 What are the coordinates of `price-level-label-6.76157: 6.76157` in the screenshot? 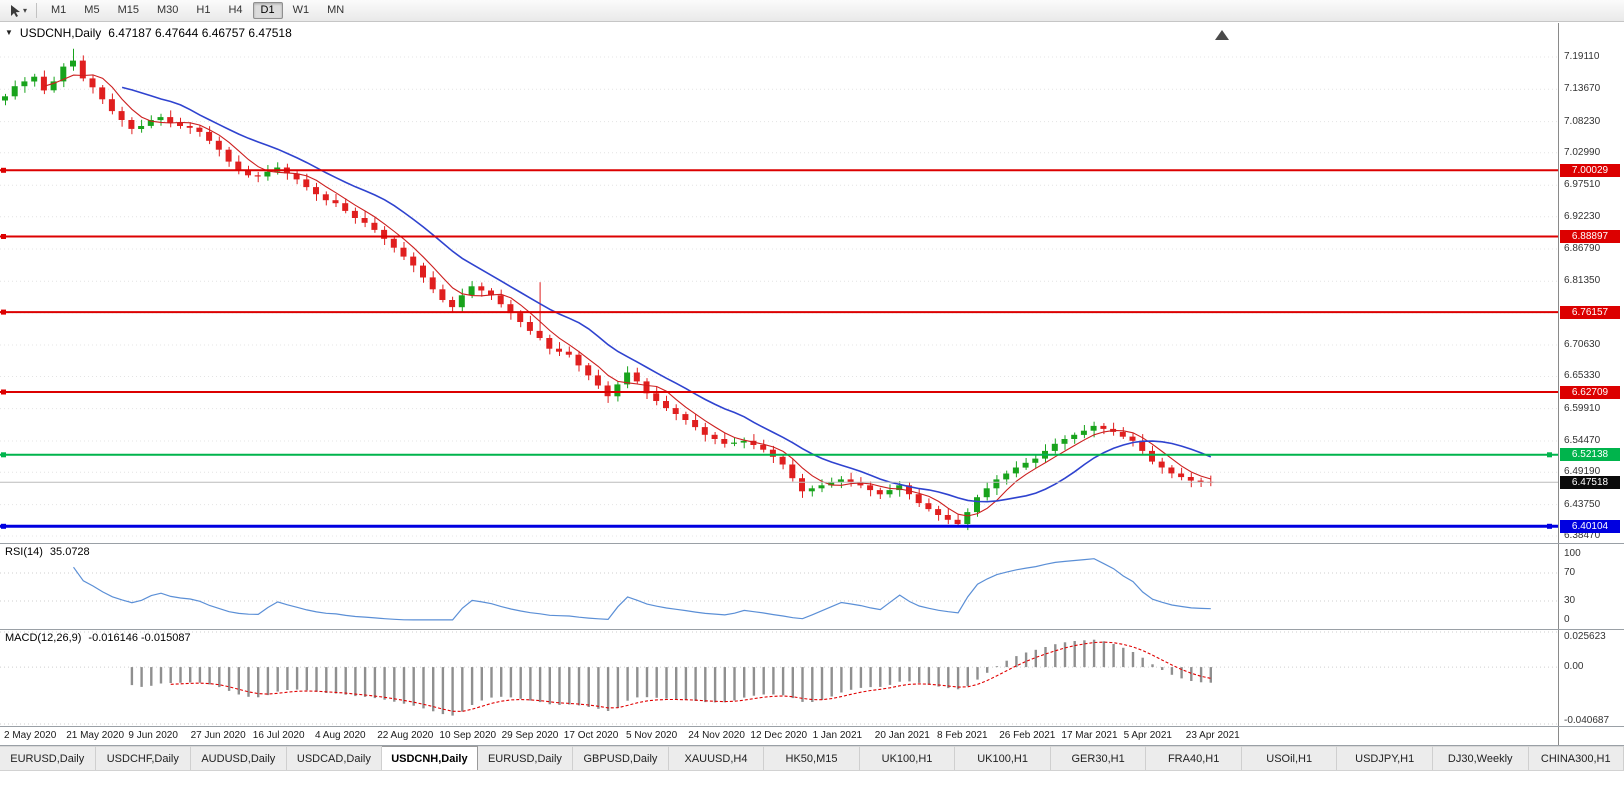 It's located at (1590, 312).